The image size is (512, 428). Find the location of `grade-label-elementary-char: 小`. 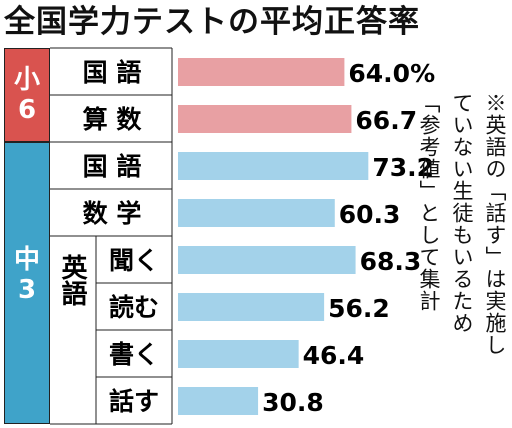

grade-label-elementary-char: 小 is located at coordinates (26, 80).